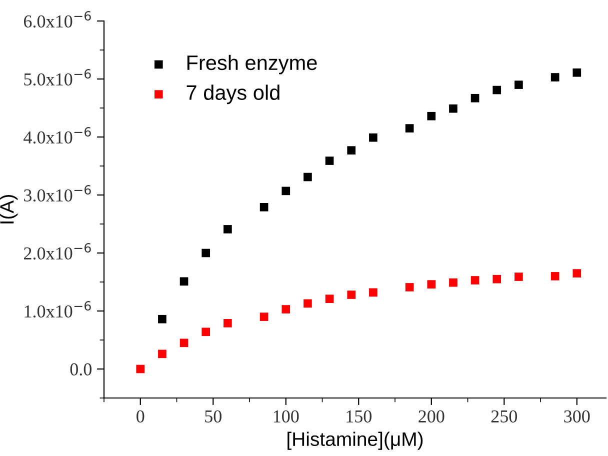  What do you see at coordinates (233, 94) in the screenshot?
I see `legend-label: 7 days old` at bounding box center [233, 94].